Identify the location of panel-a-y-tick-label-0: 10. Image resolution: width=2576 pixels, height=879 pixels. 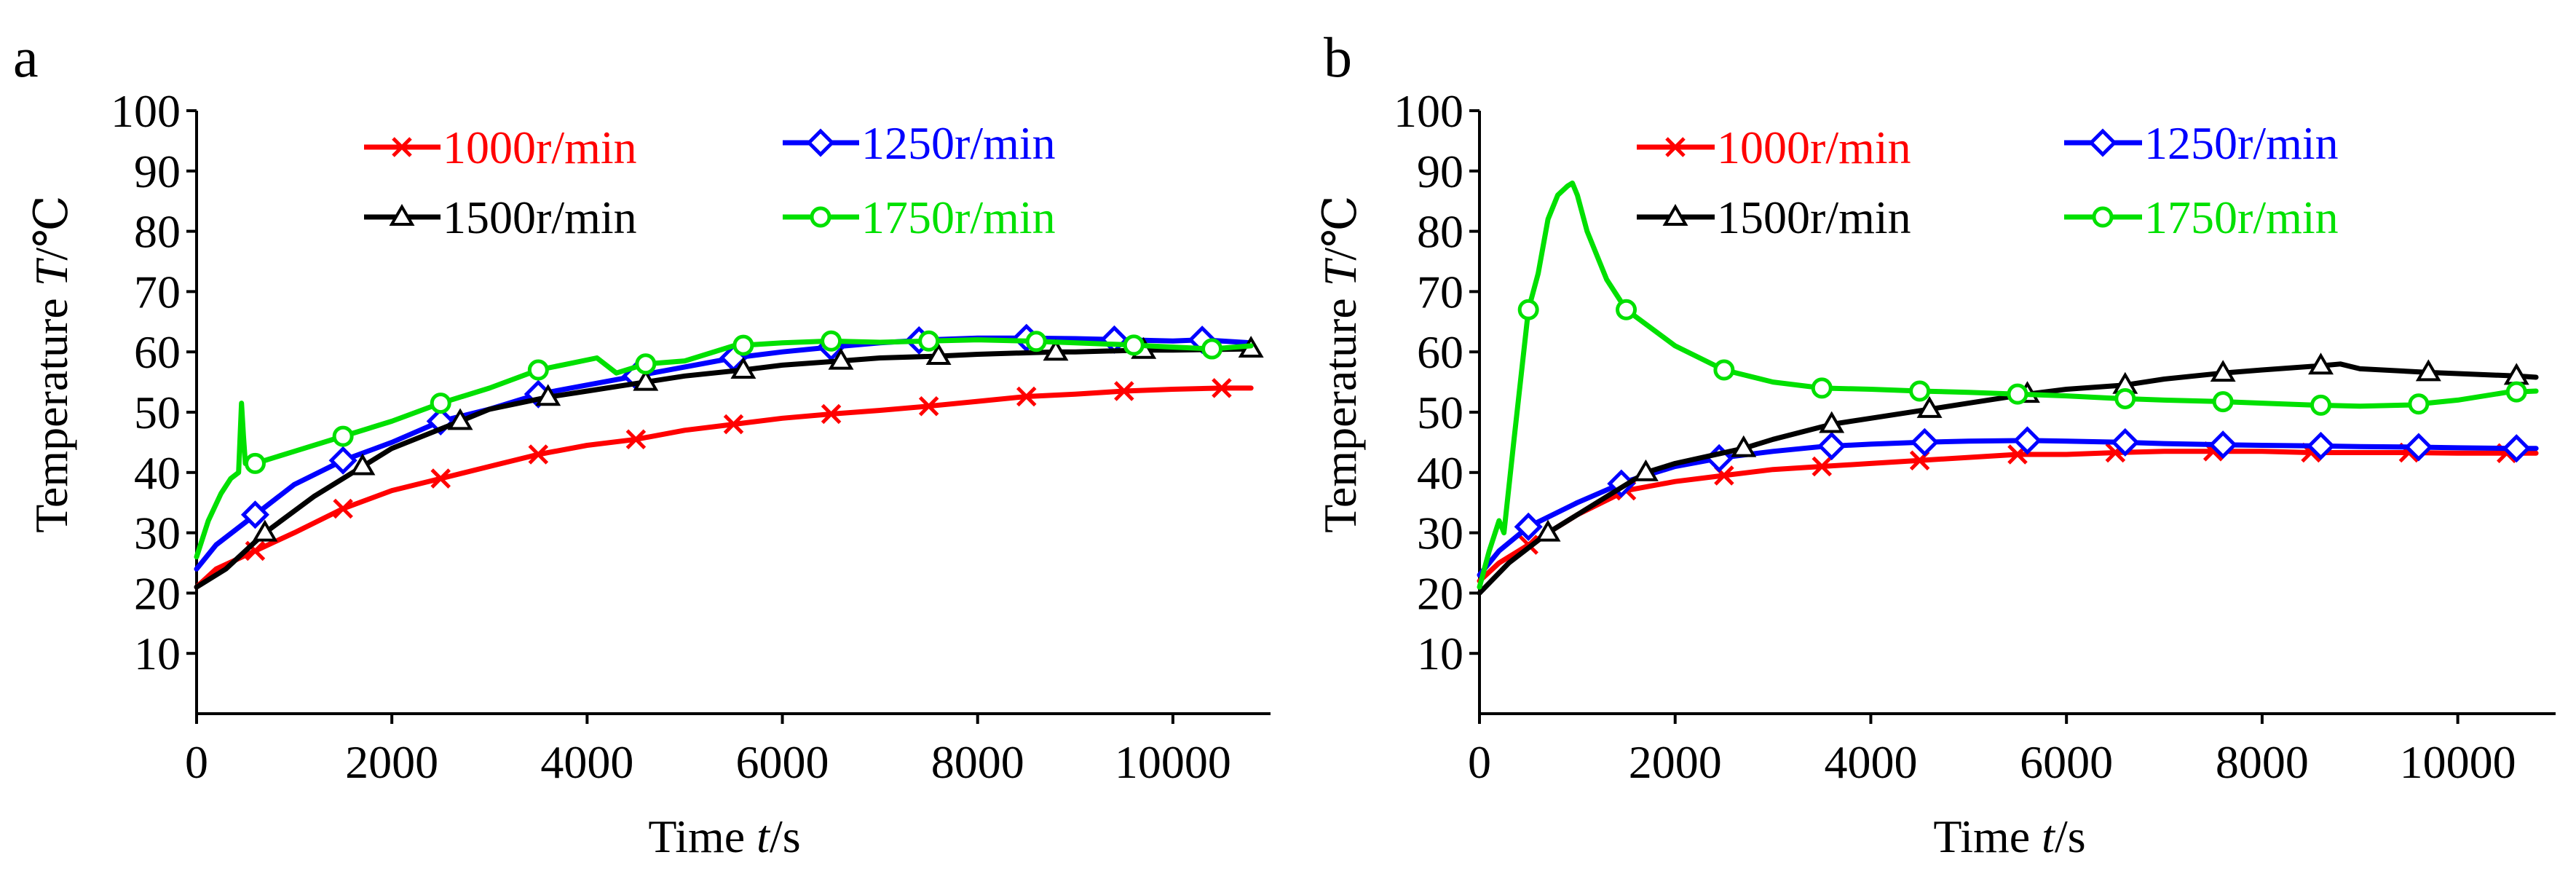
(157, 653).